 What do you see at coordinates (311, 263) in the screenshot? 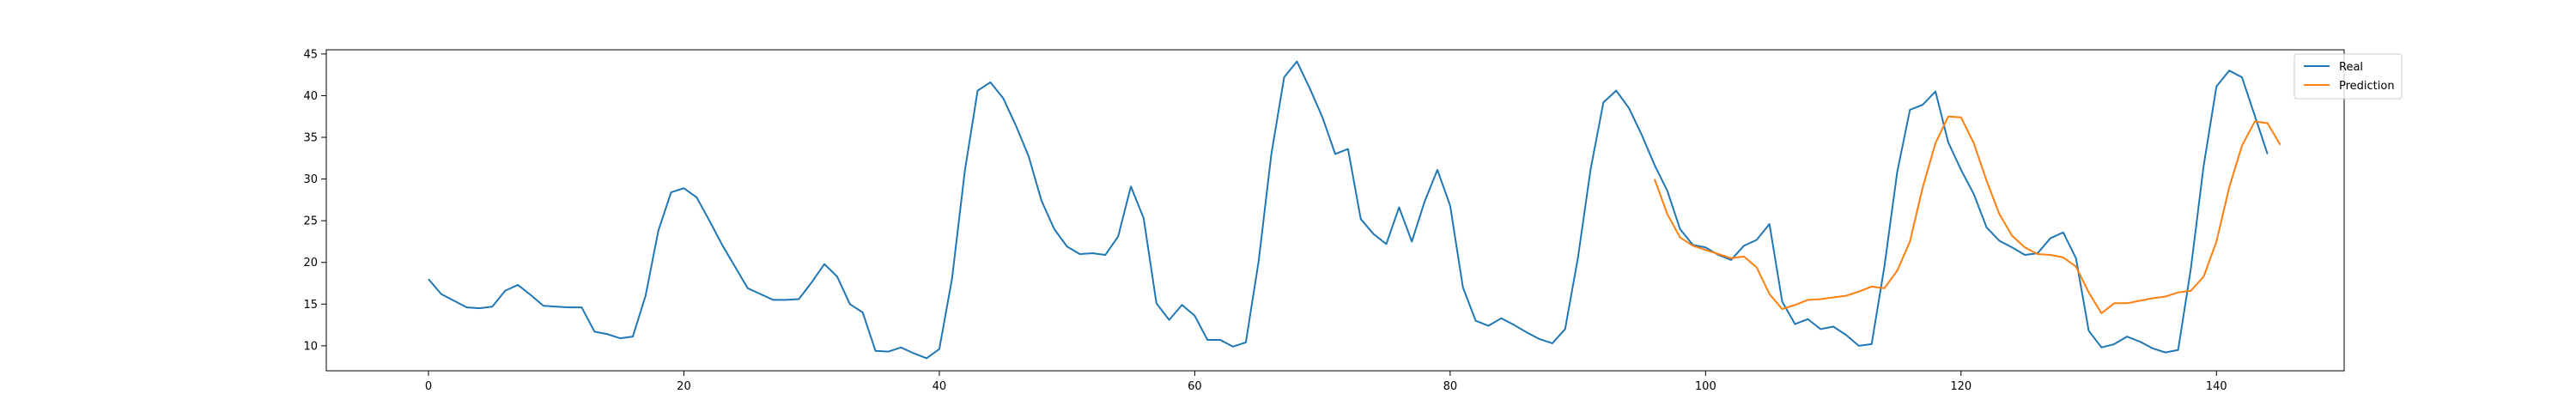
I see `y-tick-label: 20` at bounding box center [311, 263].